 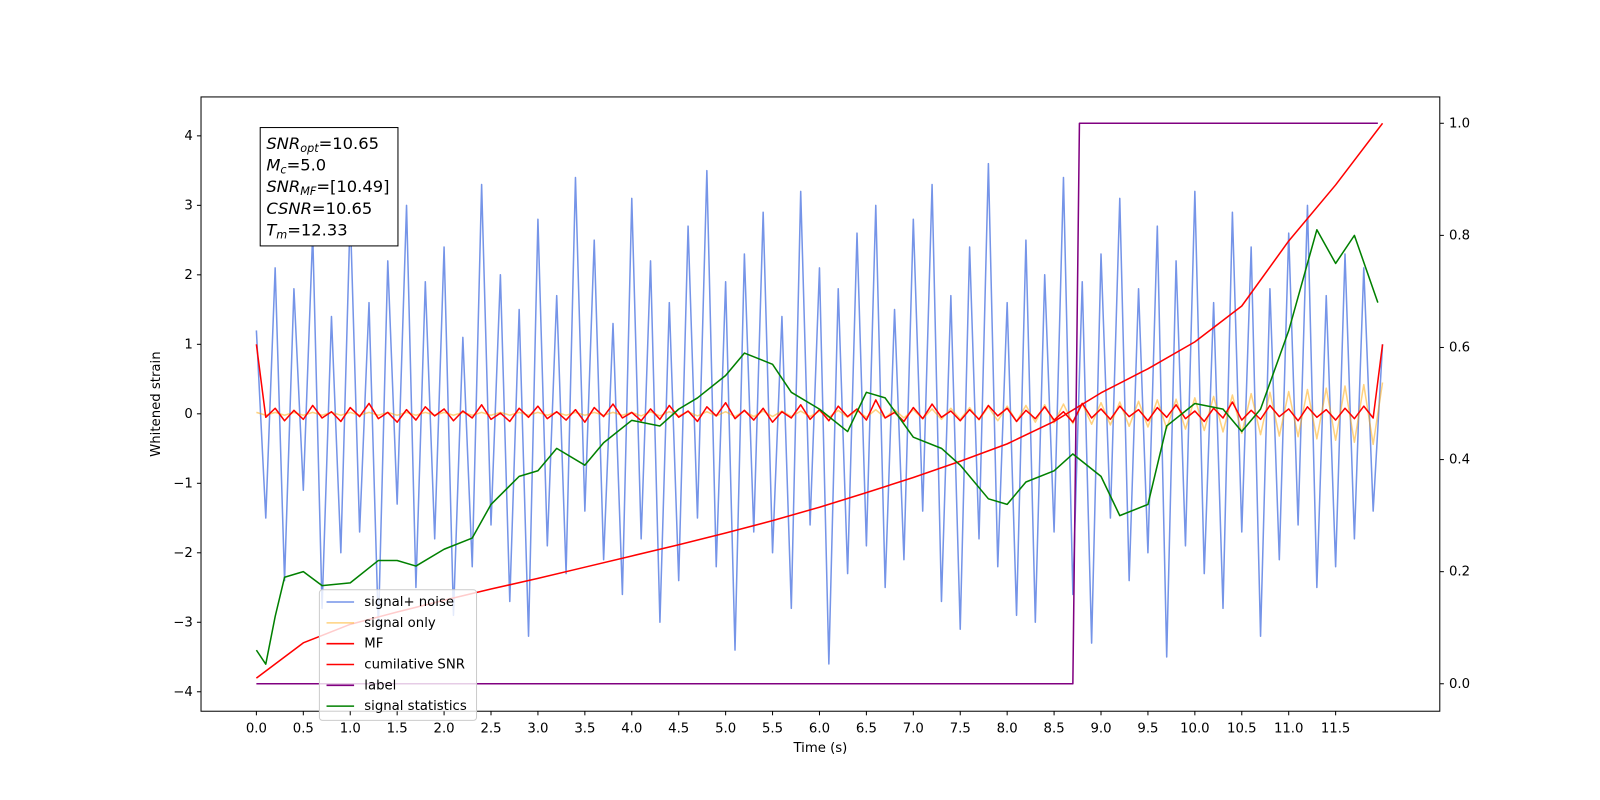 I want to click on x-tick-label: 8.0, so click(x=1007, y=729).